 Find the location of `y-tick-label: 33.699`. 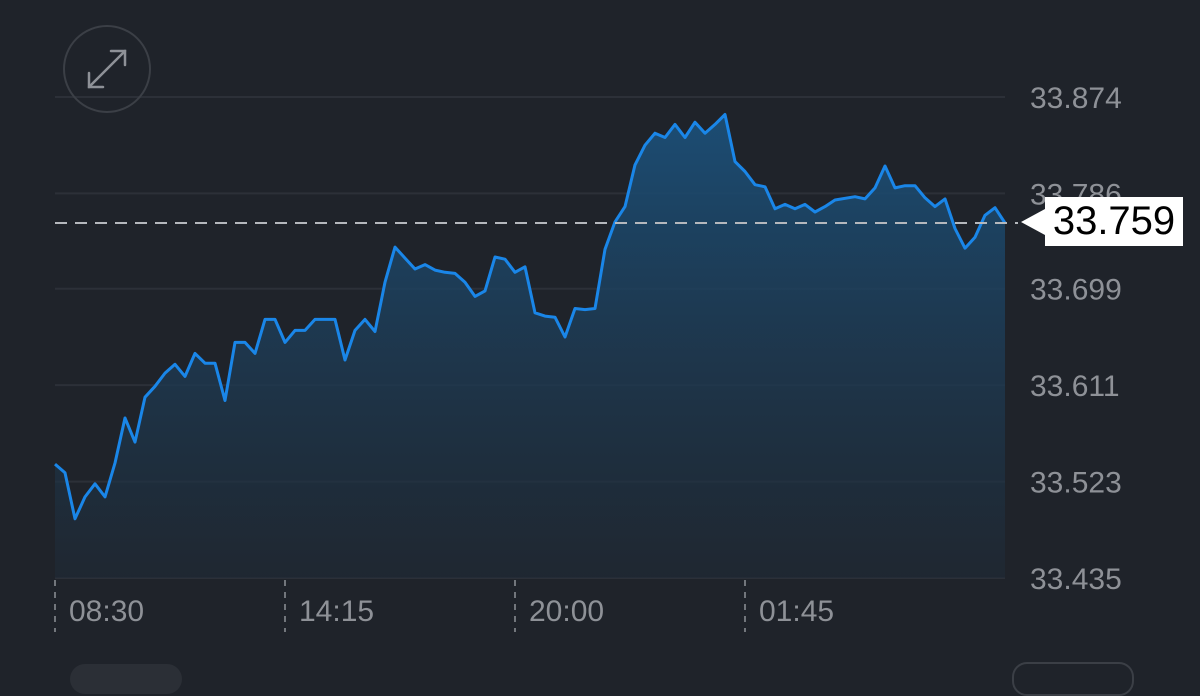

y-tick-label: 33.699 is located at coordinates (1076, 290).